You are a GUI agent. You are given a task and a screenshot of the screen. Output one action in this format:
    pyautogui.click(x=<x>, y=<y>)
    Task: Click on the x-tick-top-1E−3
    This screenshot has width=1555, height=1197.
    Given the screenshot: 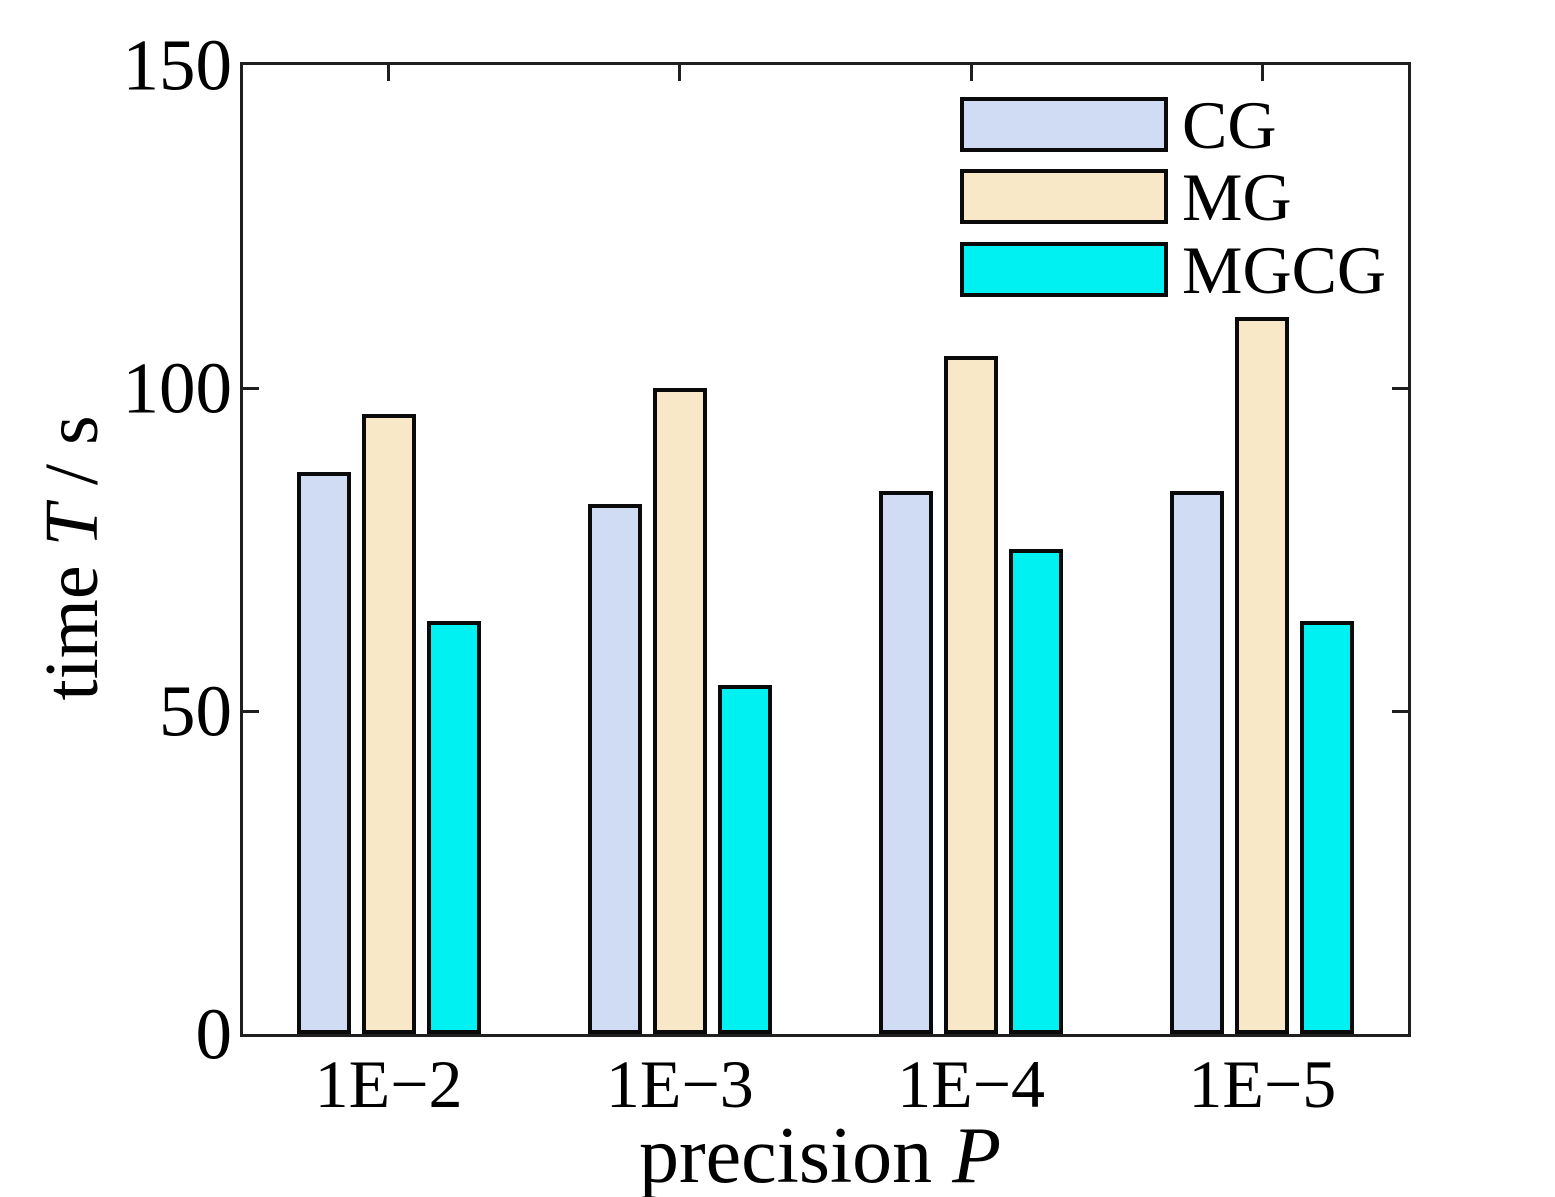 What is the action you would take?
    pyautogui.click(x=680, y=73)
    